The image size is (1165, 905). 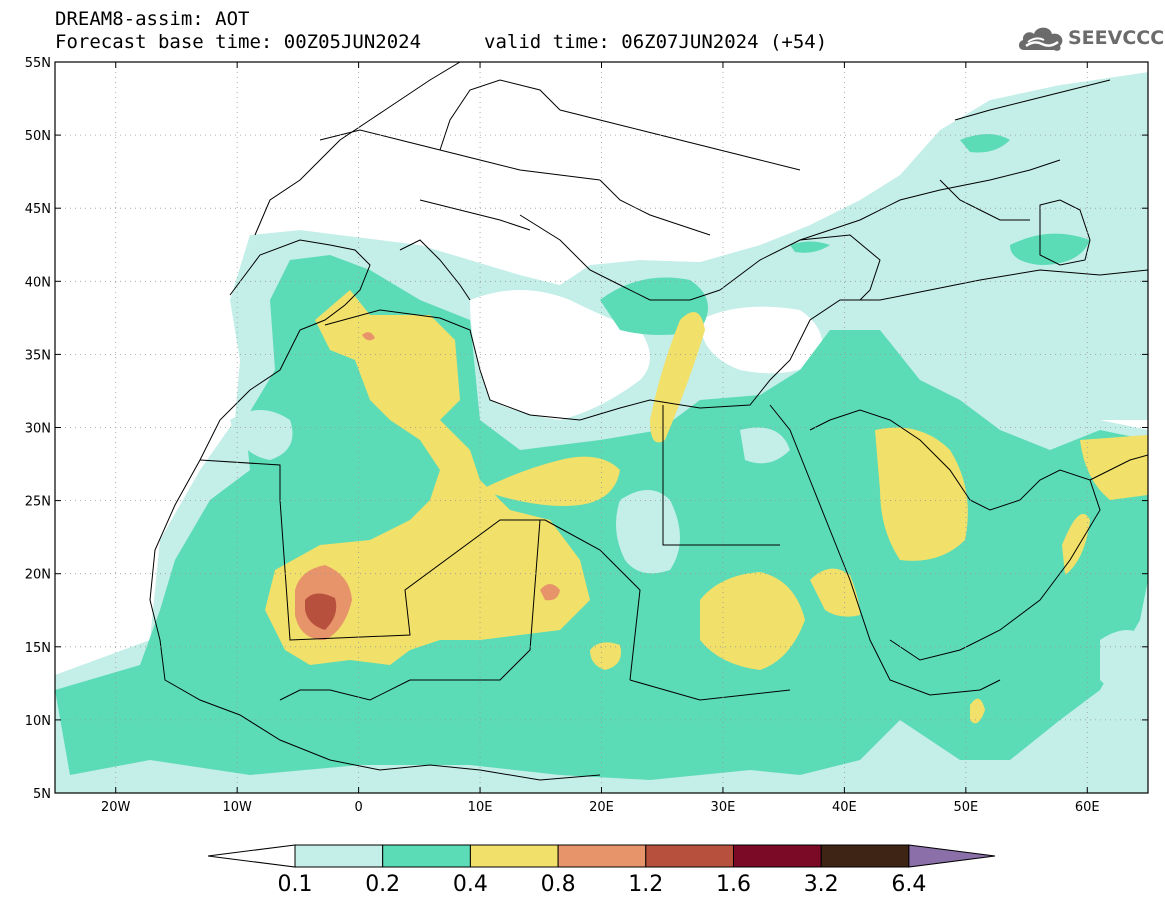 What do you see at coordinates (733, 884) in the screenshot?
I see `colorbar-label: 1.6` at bounding box center [733, 884].